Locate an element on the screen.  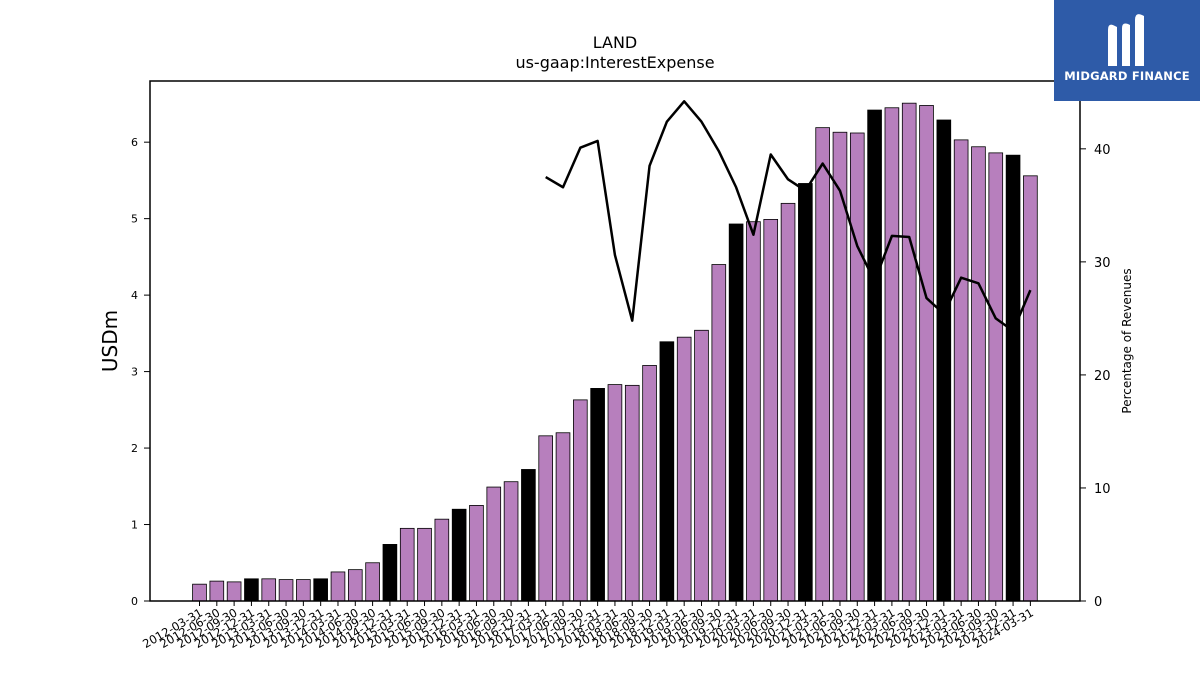
logo: MIDGARD FINANCE is located at coordinates (1127, 50).